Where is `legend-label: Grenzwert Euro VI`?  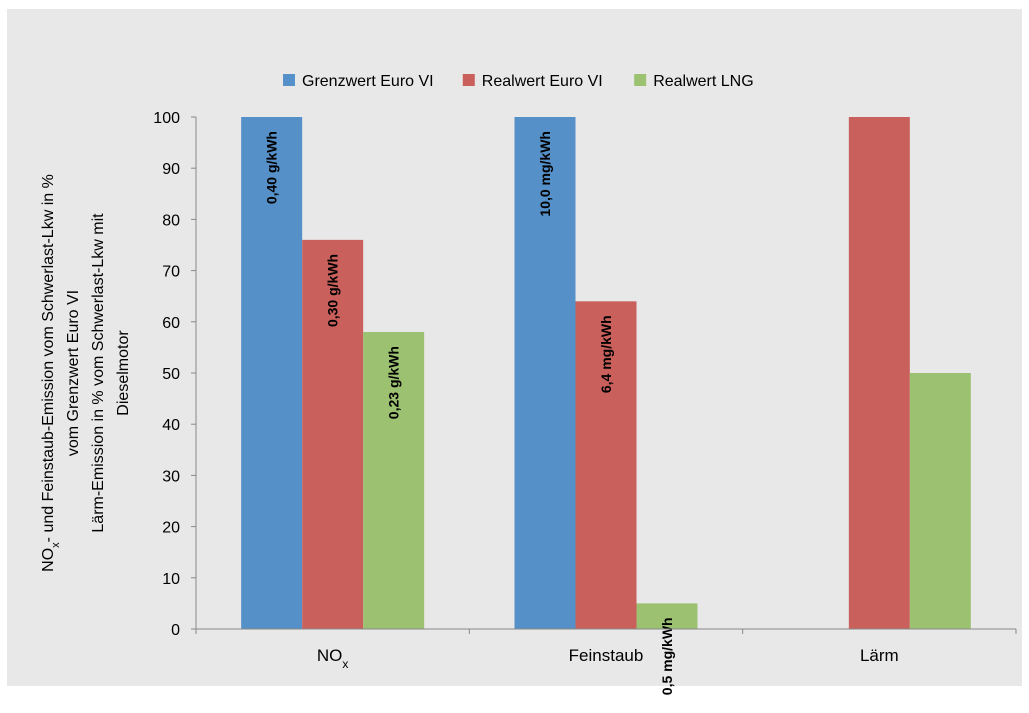
legend-label: Grenzwert Euro VI is located at coordinates (368, 81).